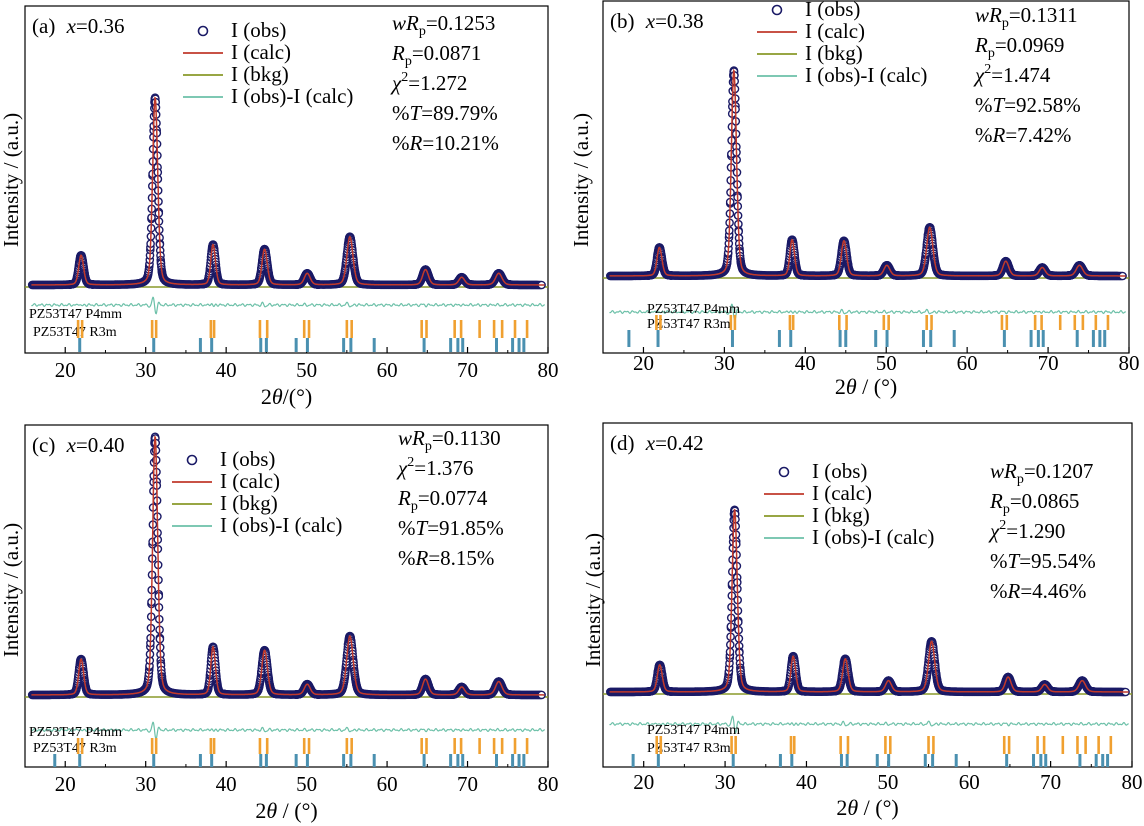  Describe the element at coordinates (434, 467) in the screenshot. I see `stat-1: χ2=1.376` at that location.